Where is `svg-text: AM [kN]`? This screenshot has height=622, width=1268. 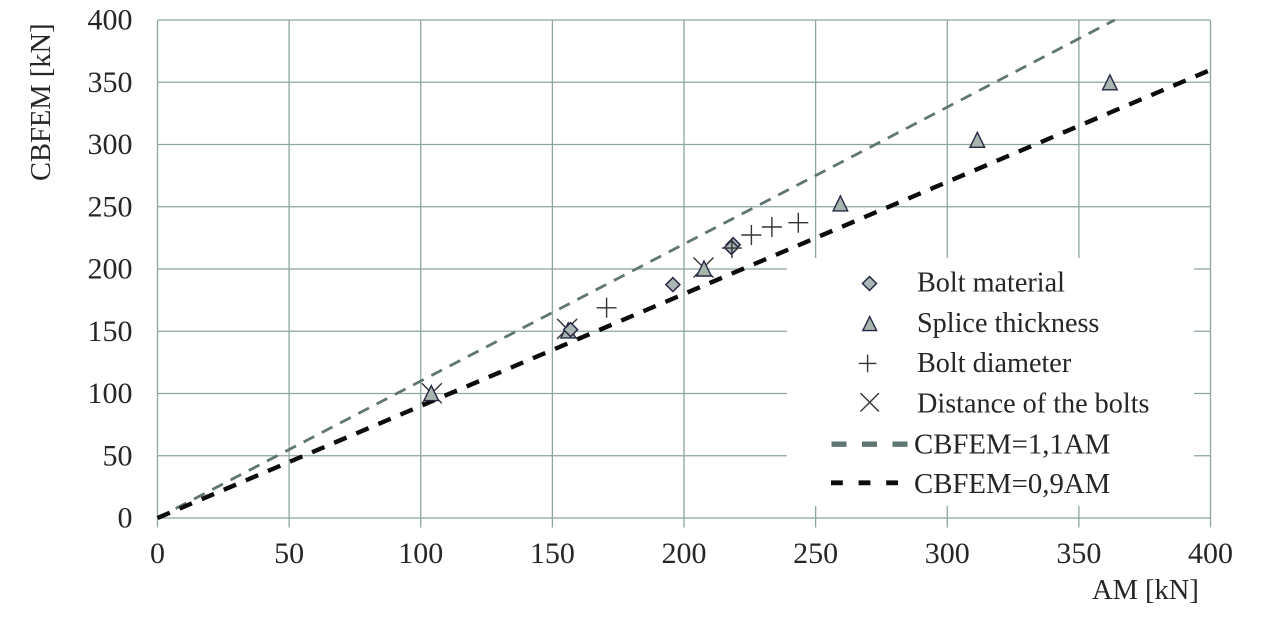 svg-text: AM [kN] is located at coordinates (1145, 590).